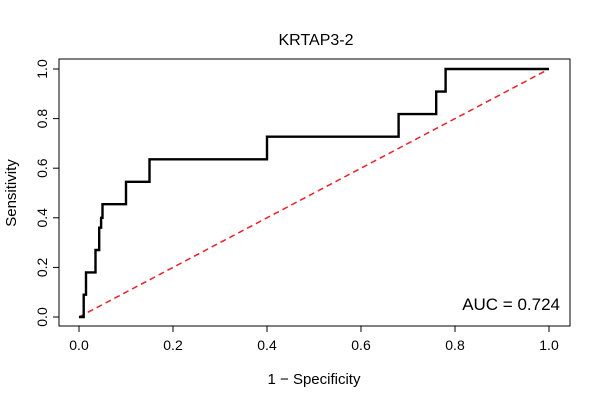 The image size is (600, 400). Describe the element at coordinates (11, 193) in the screenshot. I see `y-axis-label: Sensitivity` at that location.